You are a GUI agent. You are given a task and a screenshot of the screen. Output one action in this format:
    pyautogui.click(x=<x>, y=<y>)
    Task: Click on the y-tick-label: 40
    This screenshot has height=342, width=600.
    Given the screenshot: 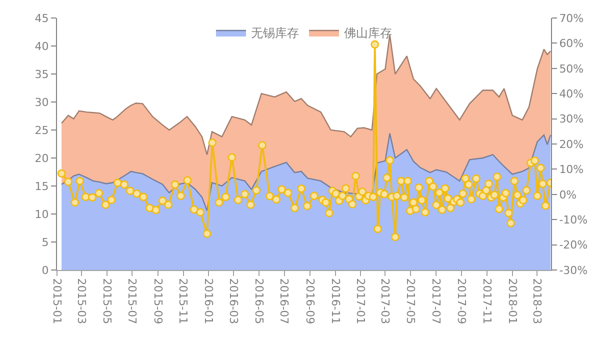 What is the action you would take?
    pyautogui.click(x=41, y=46)
    